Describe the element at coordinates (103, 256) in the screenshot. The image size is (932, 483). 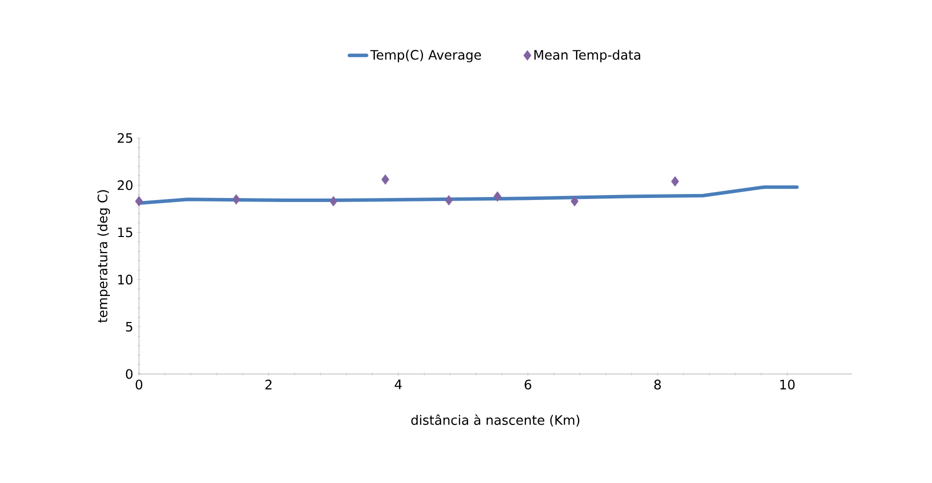
I see `y-axis-title: temperatura (deg C)` at that location.